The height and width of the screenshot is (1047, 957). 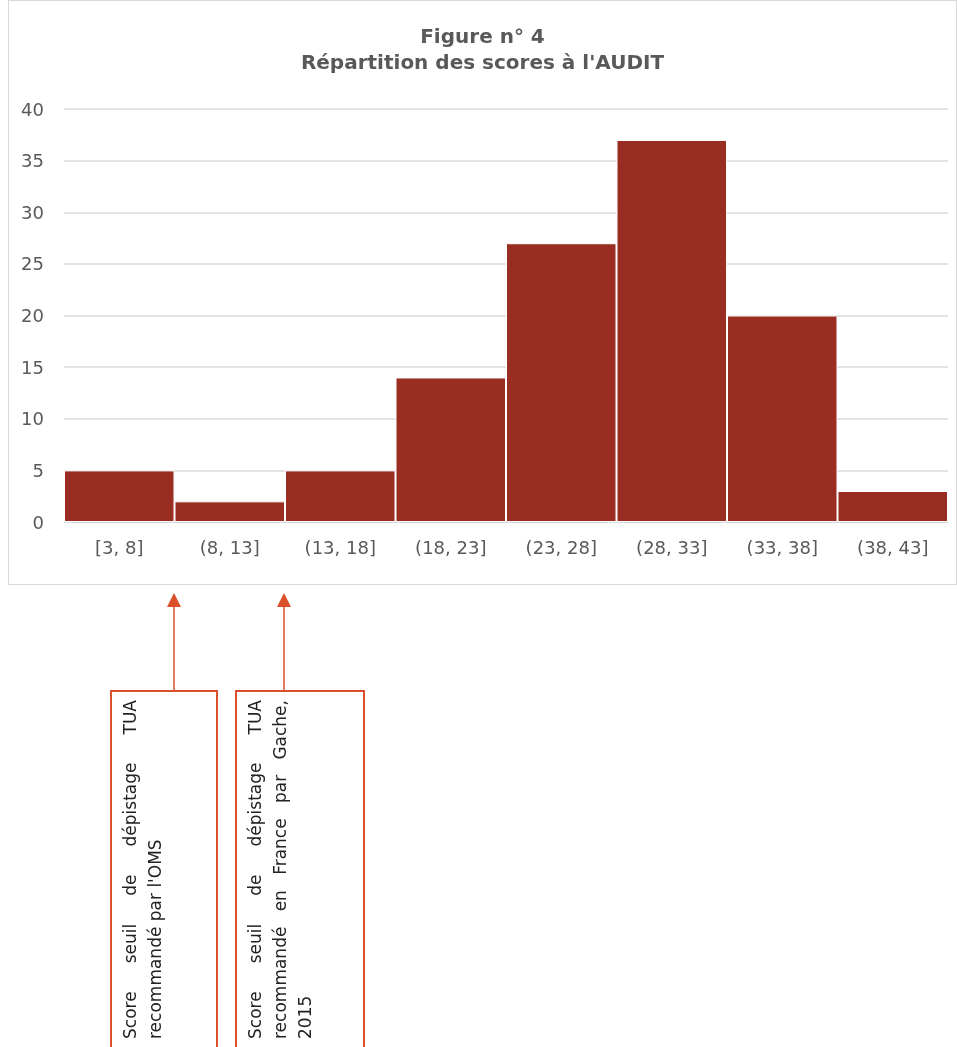 I want to click on x-tick-label: (28, 33], so click(x=672, y=547).